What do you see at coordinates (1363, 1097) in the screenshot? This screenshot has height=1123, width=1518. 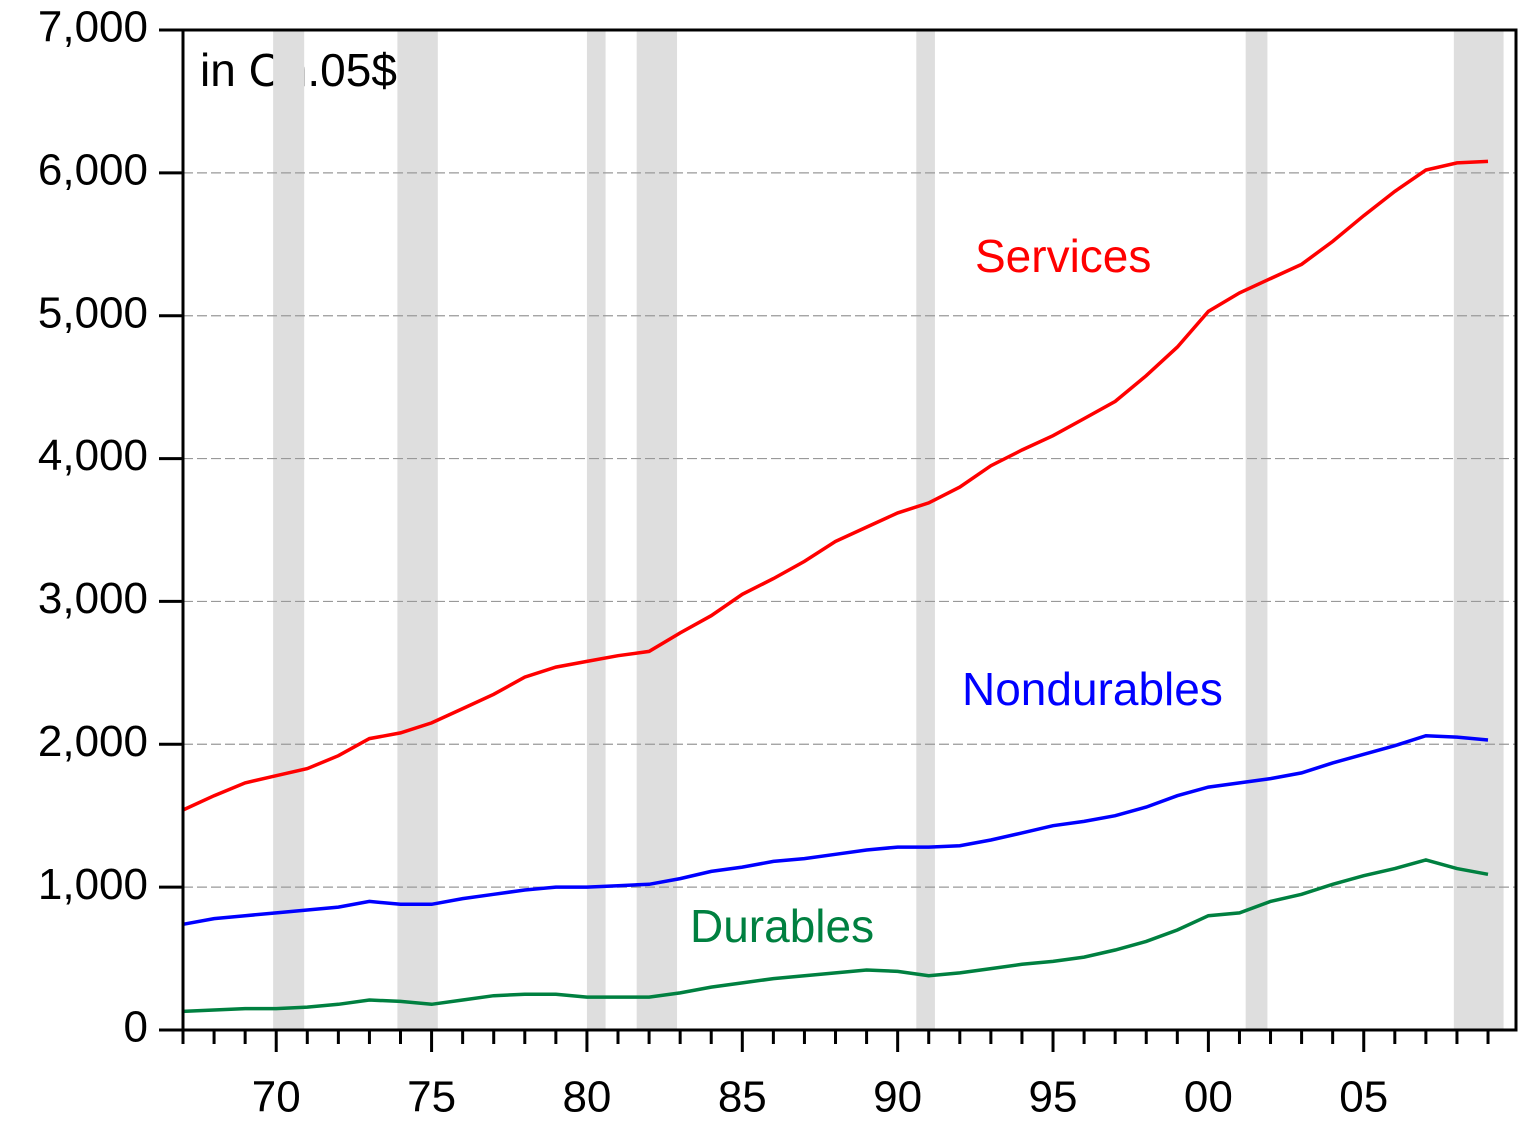 I see `x-tick-label: 05` at bounding box center [1363, 1097].